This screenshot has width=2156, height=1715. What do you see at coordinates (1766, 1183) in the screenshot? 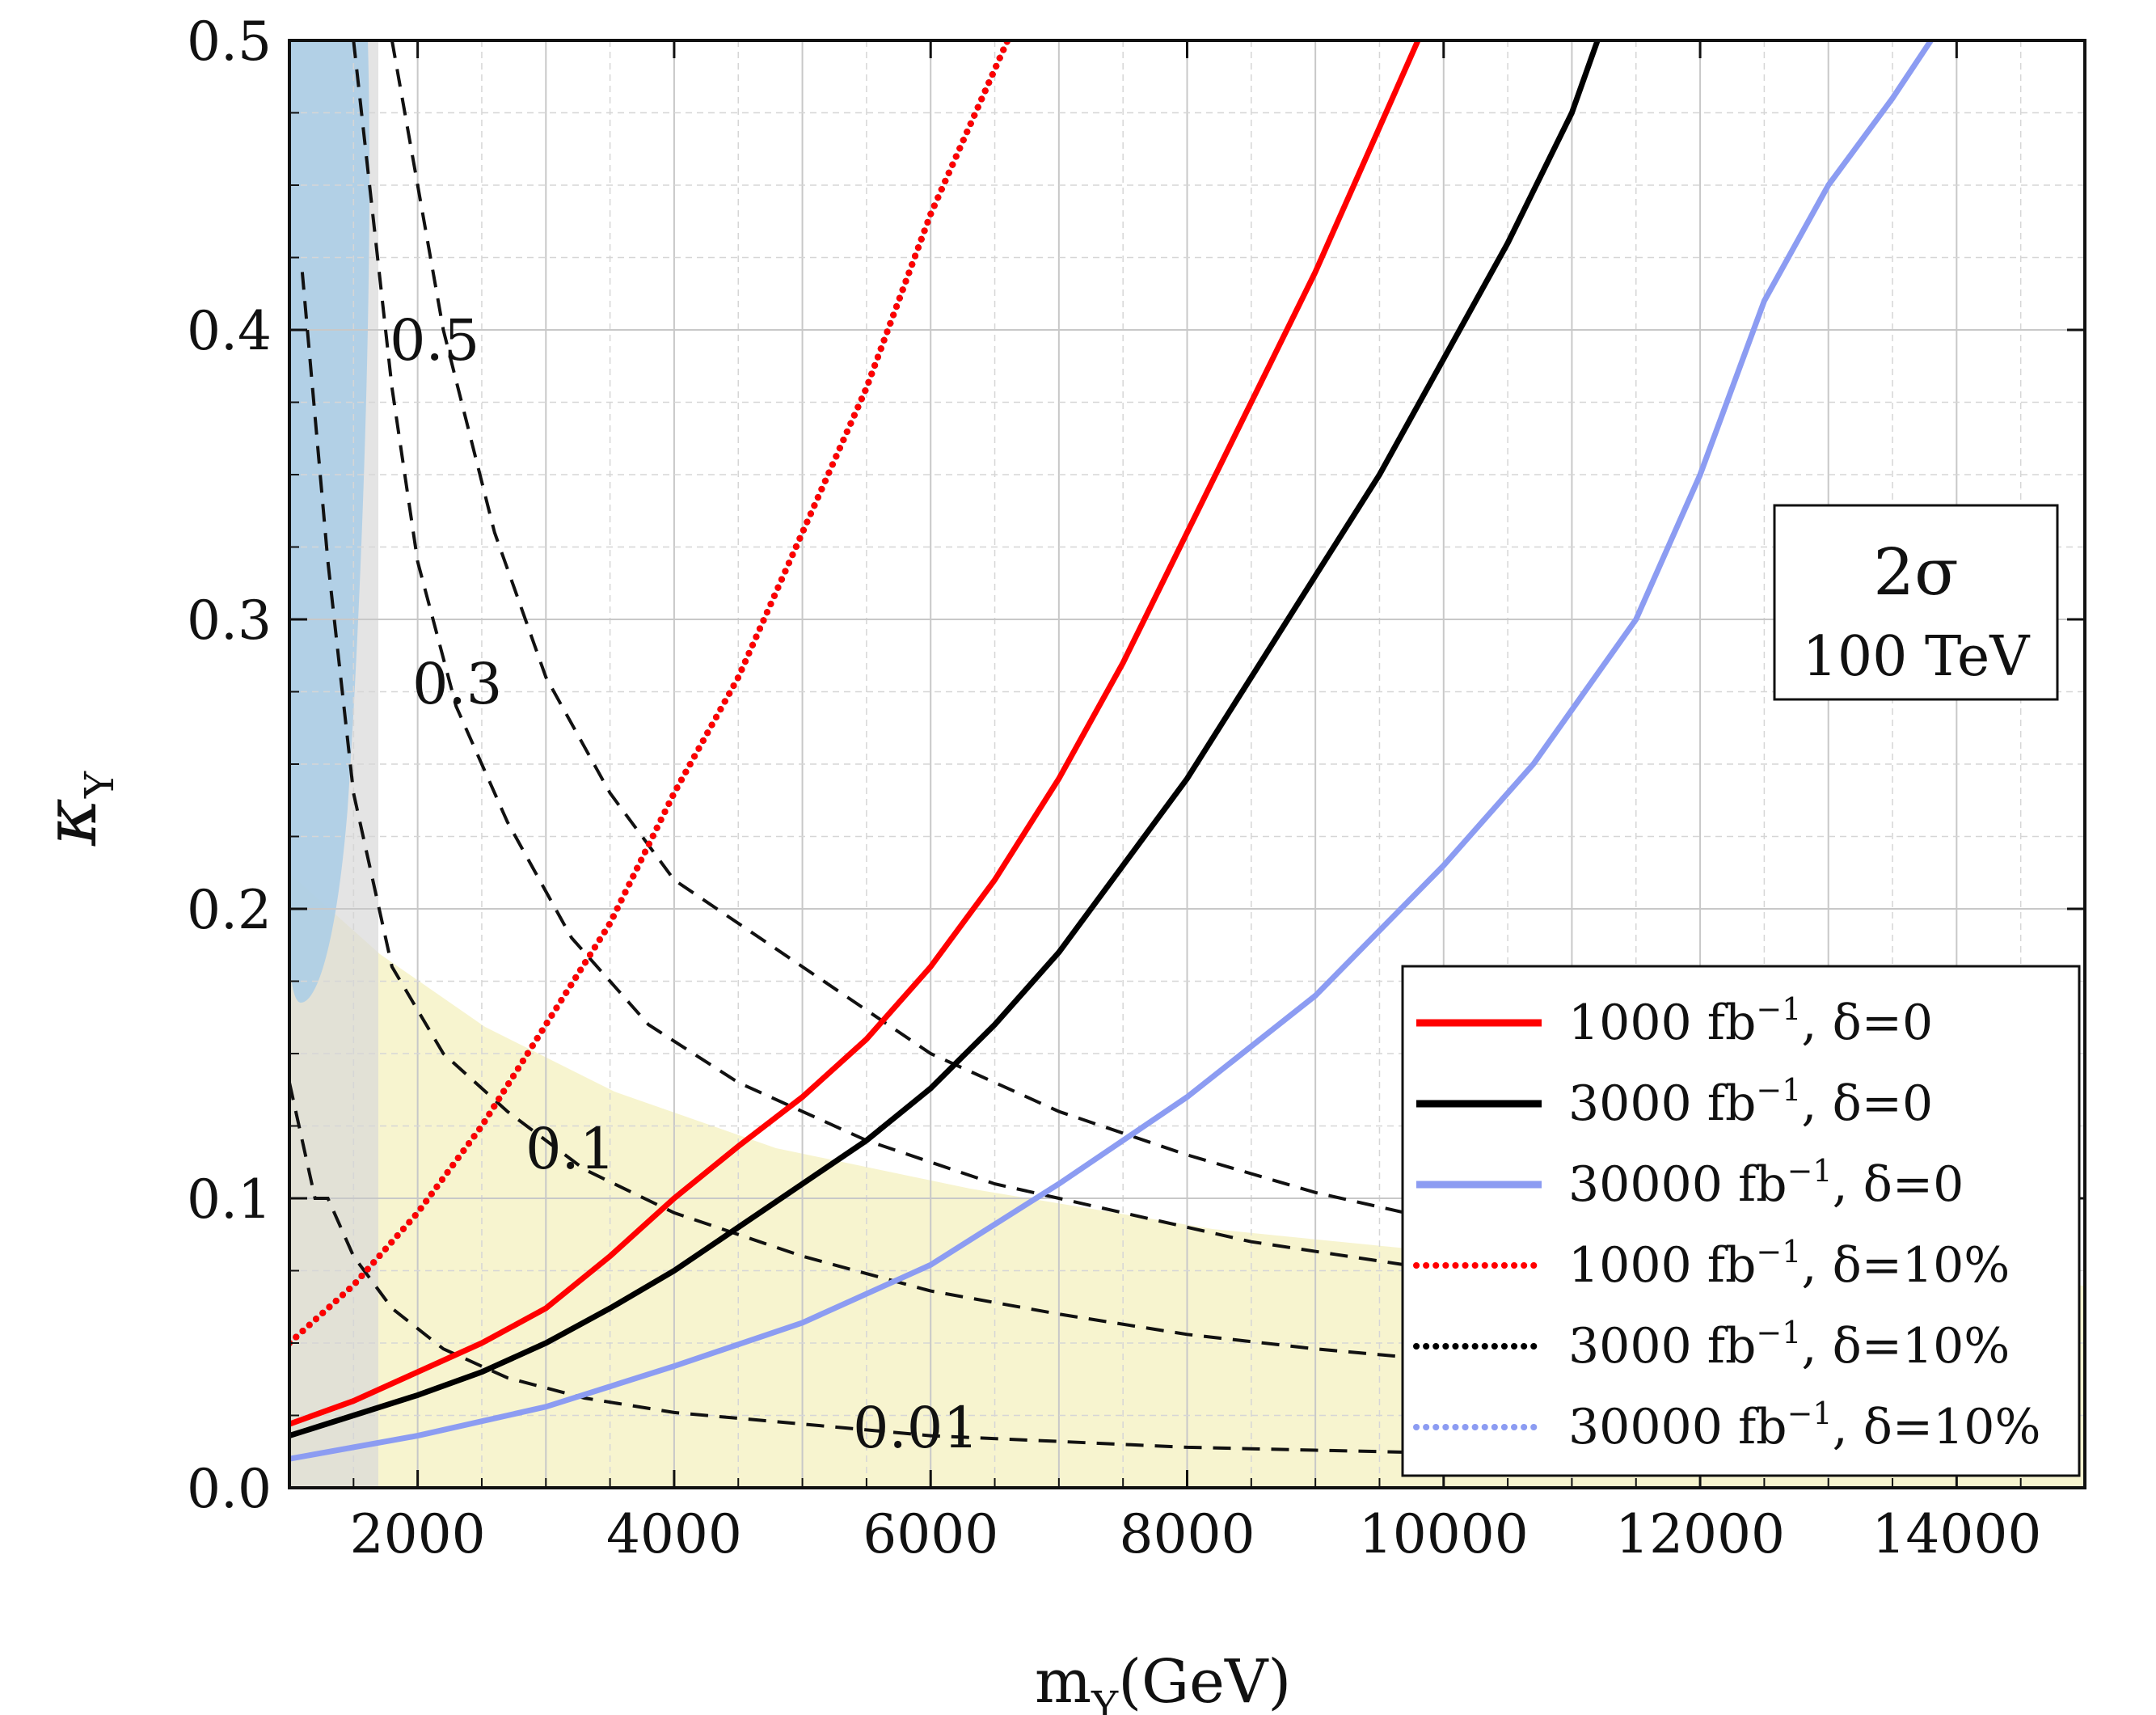
I see `legend-label-2: 30000 fb−1, δ=0` at bounding box center [1766, 1183].